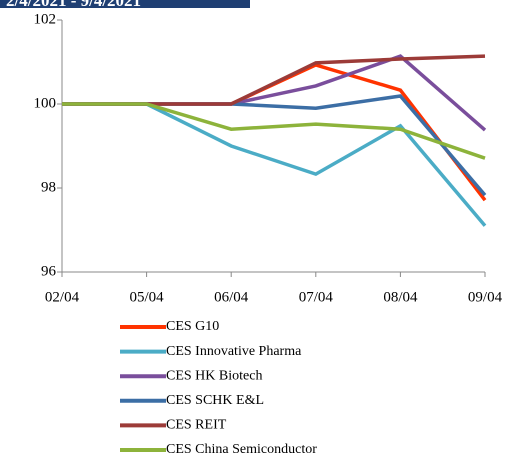  What do you see at coordinates (147, 297) in the screenshot?
I see `x-tick-label: 05/04` at bounding box center [147, 297].